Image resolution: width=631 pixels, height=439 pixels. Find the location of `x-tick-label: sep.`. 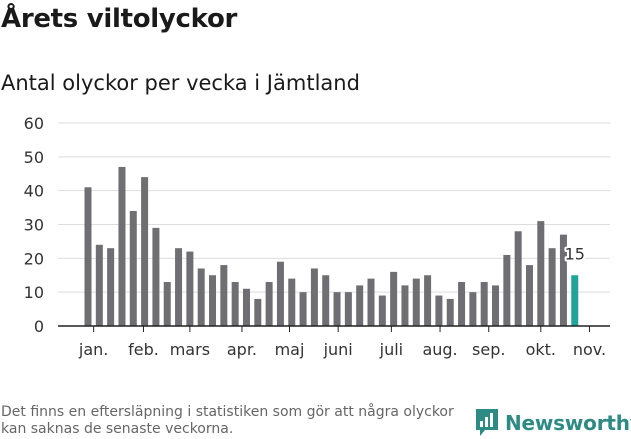

x-tick-label: sep. is located at coordinates (488, 349).